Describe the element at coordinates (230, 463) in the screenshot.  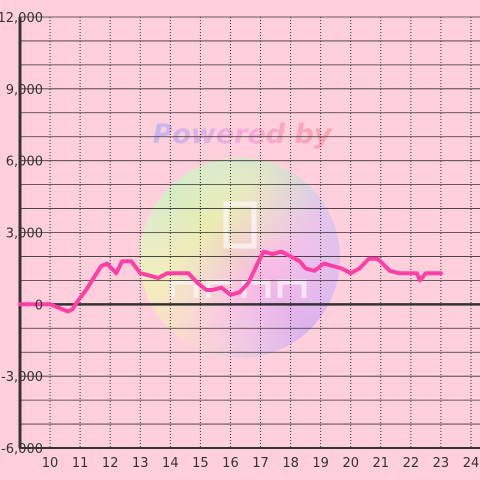
I see `x-tick-label: 16` at that location.